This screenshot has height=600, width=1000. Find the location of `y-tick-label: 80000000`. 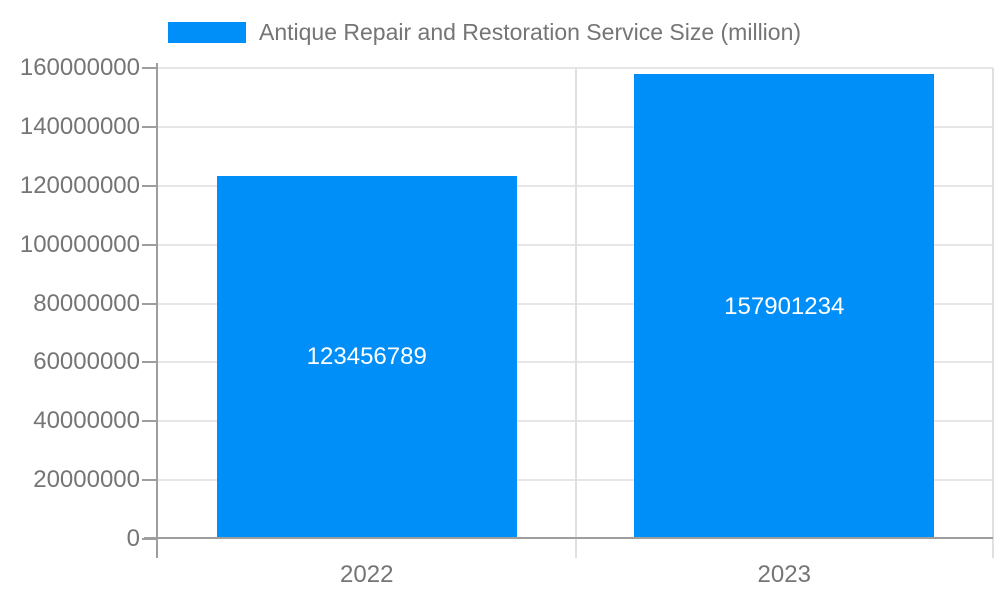

y-tick-label: 80000000 is located at coordinates (86, 303).